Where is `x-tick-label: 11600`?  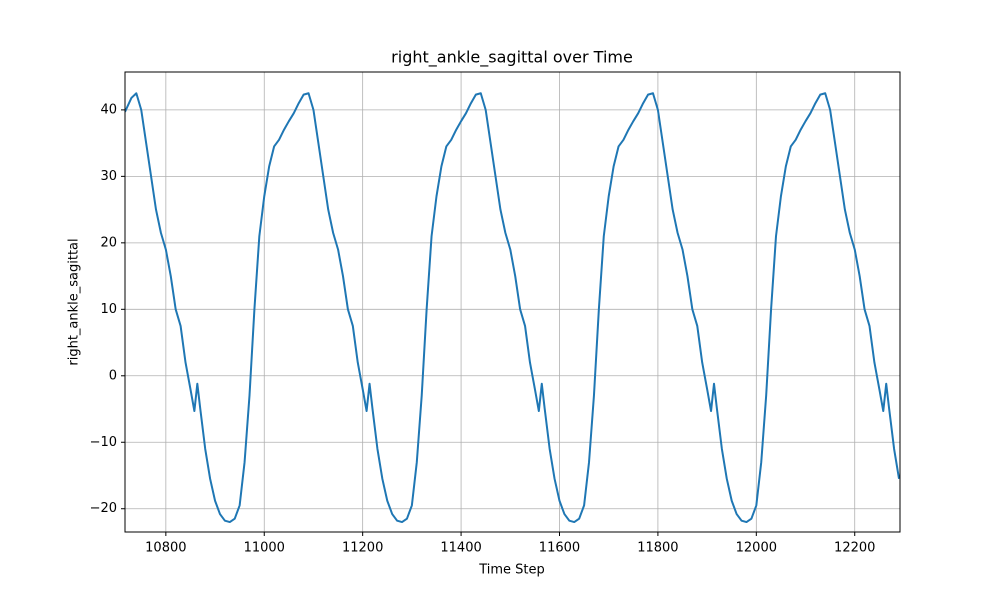
x-tick-label: 11600 is located at coordinates (559, 548).